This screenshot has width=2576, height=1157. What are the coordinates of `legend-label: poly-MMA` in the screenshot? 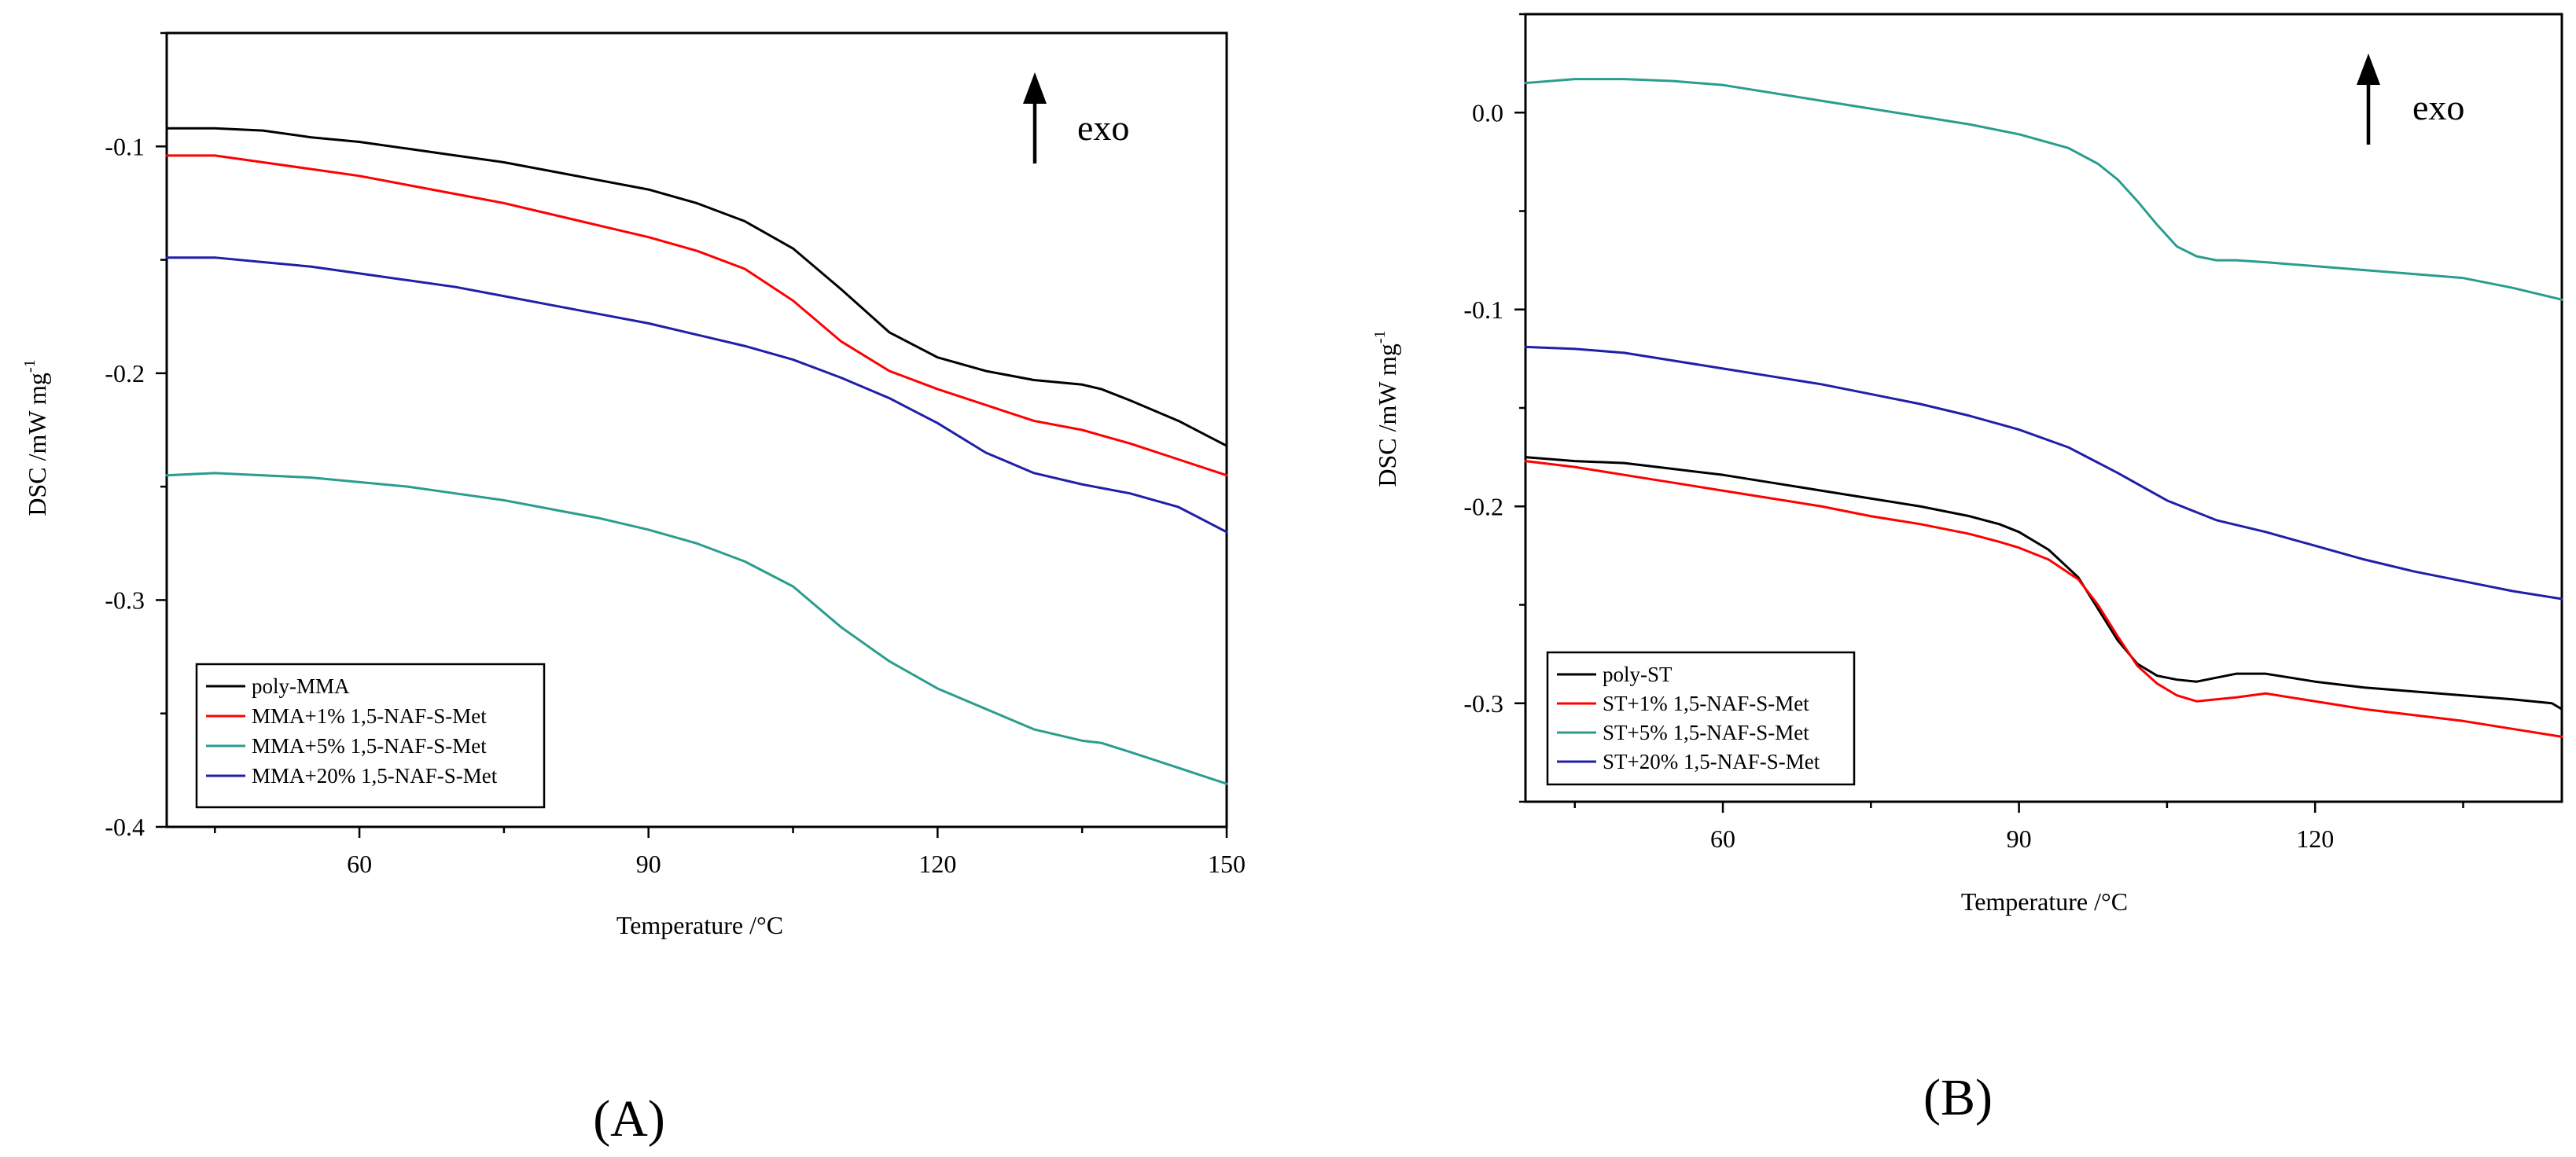 It's located at (301, 686).